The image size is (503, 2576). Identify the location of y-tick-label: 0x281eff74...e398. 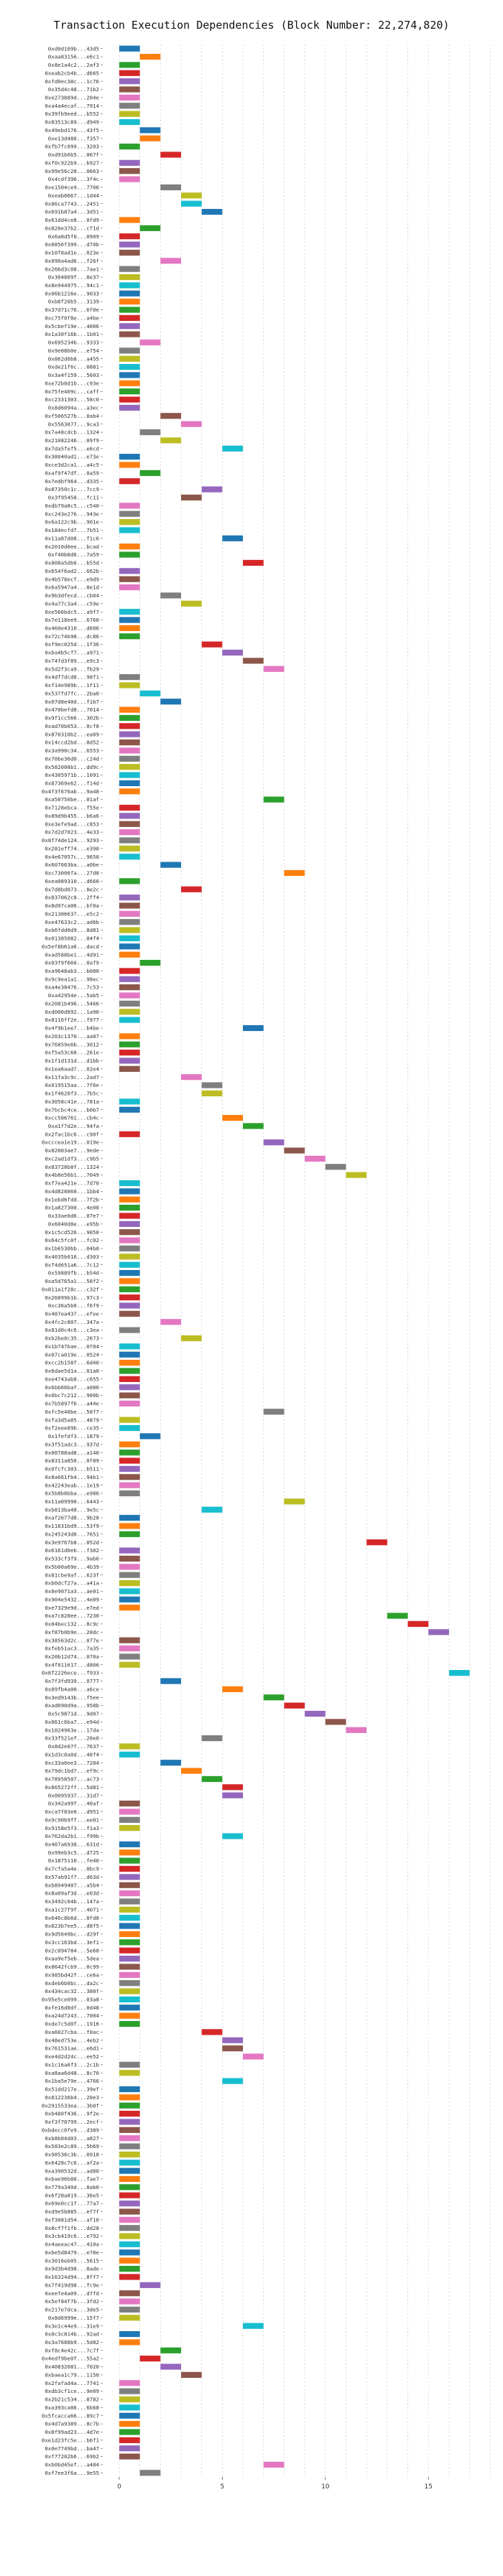
(72, 848).